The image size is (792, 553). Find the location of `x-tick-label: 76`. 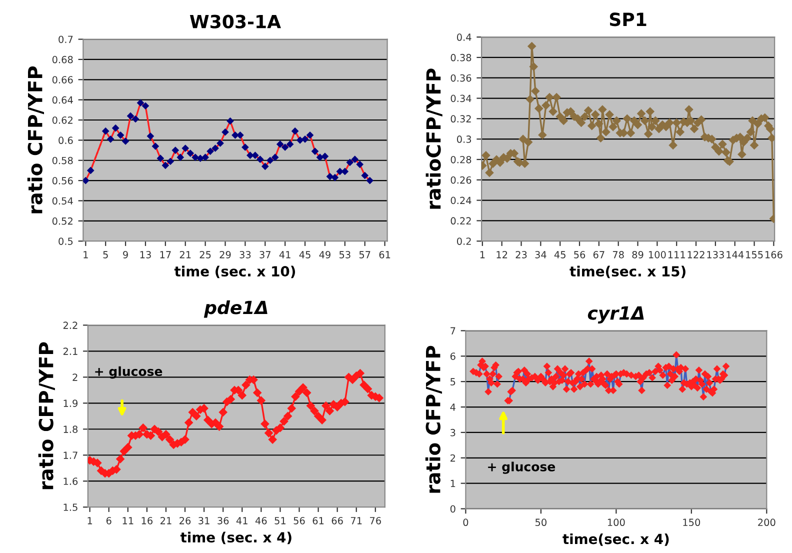

x-tick-label: 76 is located at coordinates (375, 520).